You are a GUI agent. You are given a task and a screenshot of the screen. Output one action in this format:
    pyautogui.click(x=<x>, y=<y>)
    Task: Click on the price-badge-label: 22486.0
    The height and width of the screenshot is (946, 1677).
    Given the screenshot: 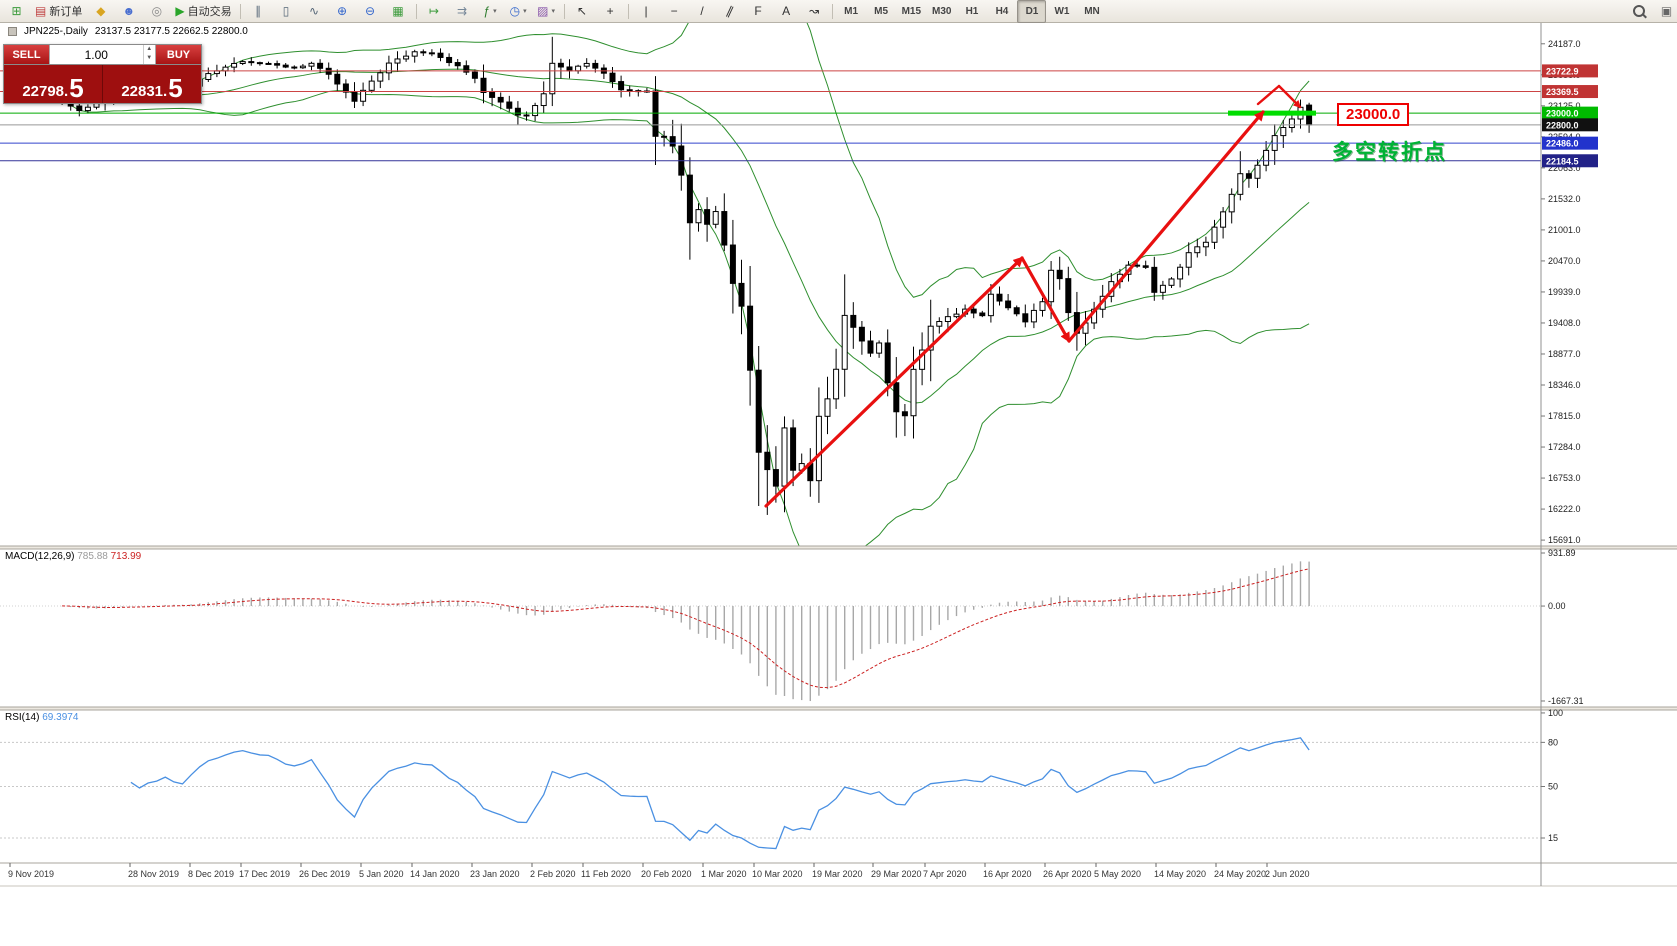 What is the action you would take?
    pyautogui.click(x=1562, y=144)
    